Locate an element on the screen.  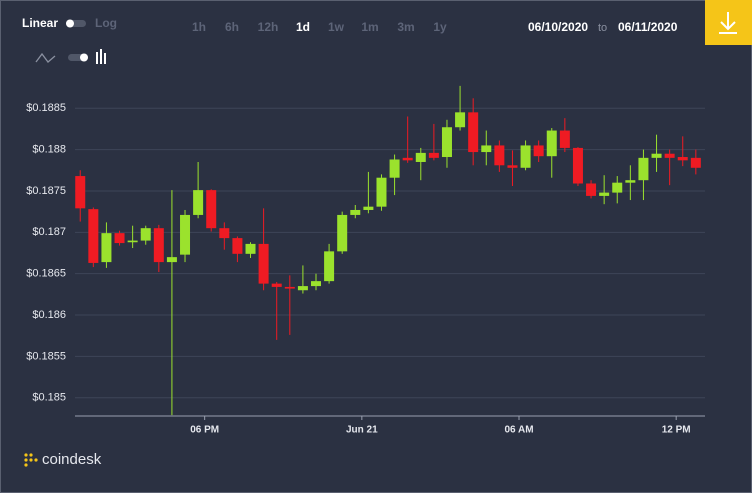
y-tick-label: $0.1885 is located at coordinates (46, 108).